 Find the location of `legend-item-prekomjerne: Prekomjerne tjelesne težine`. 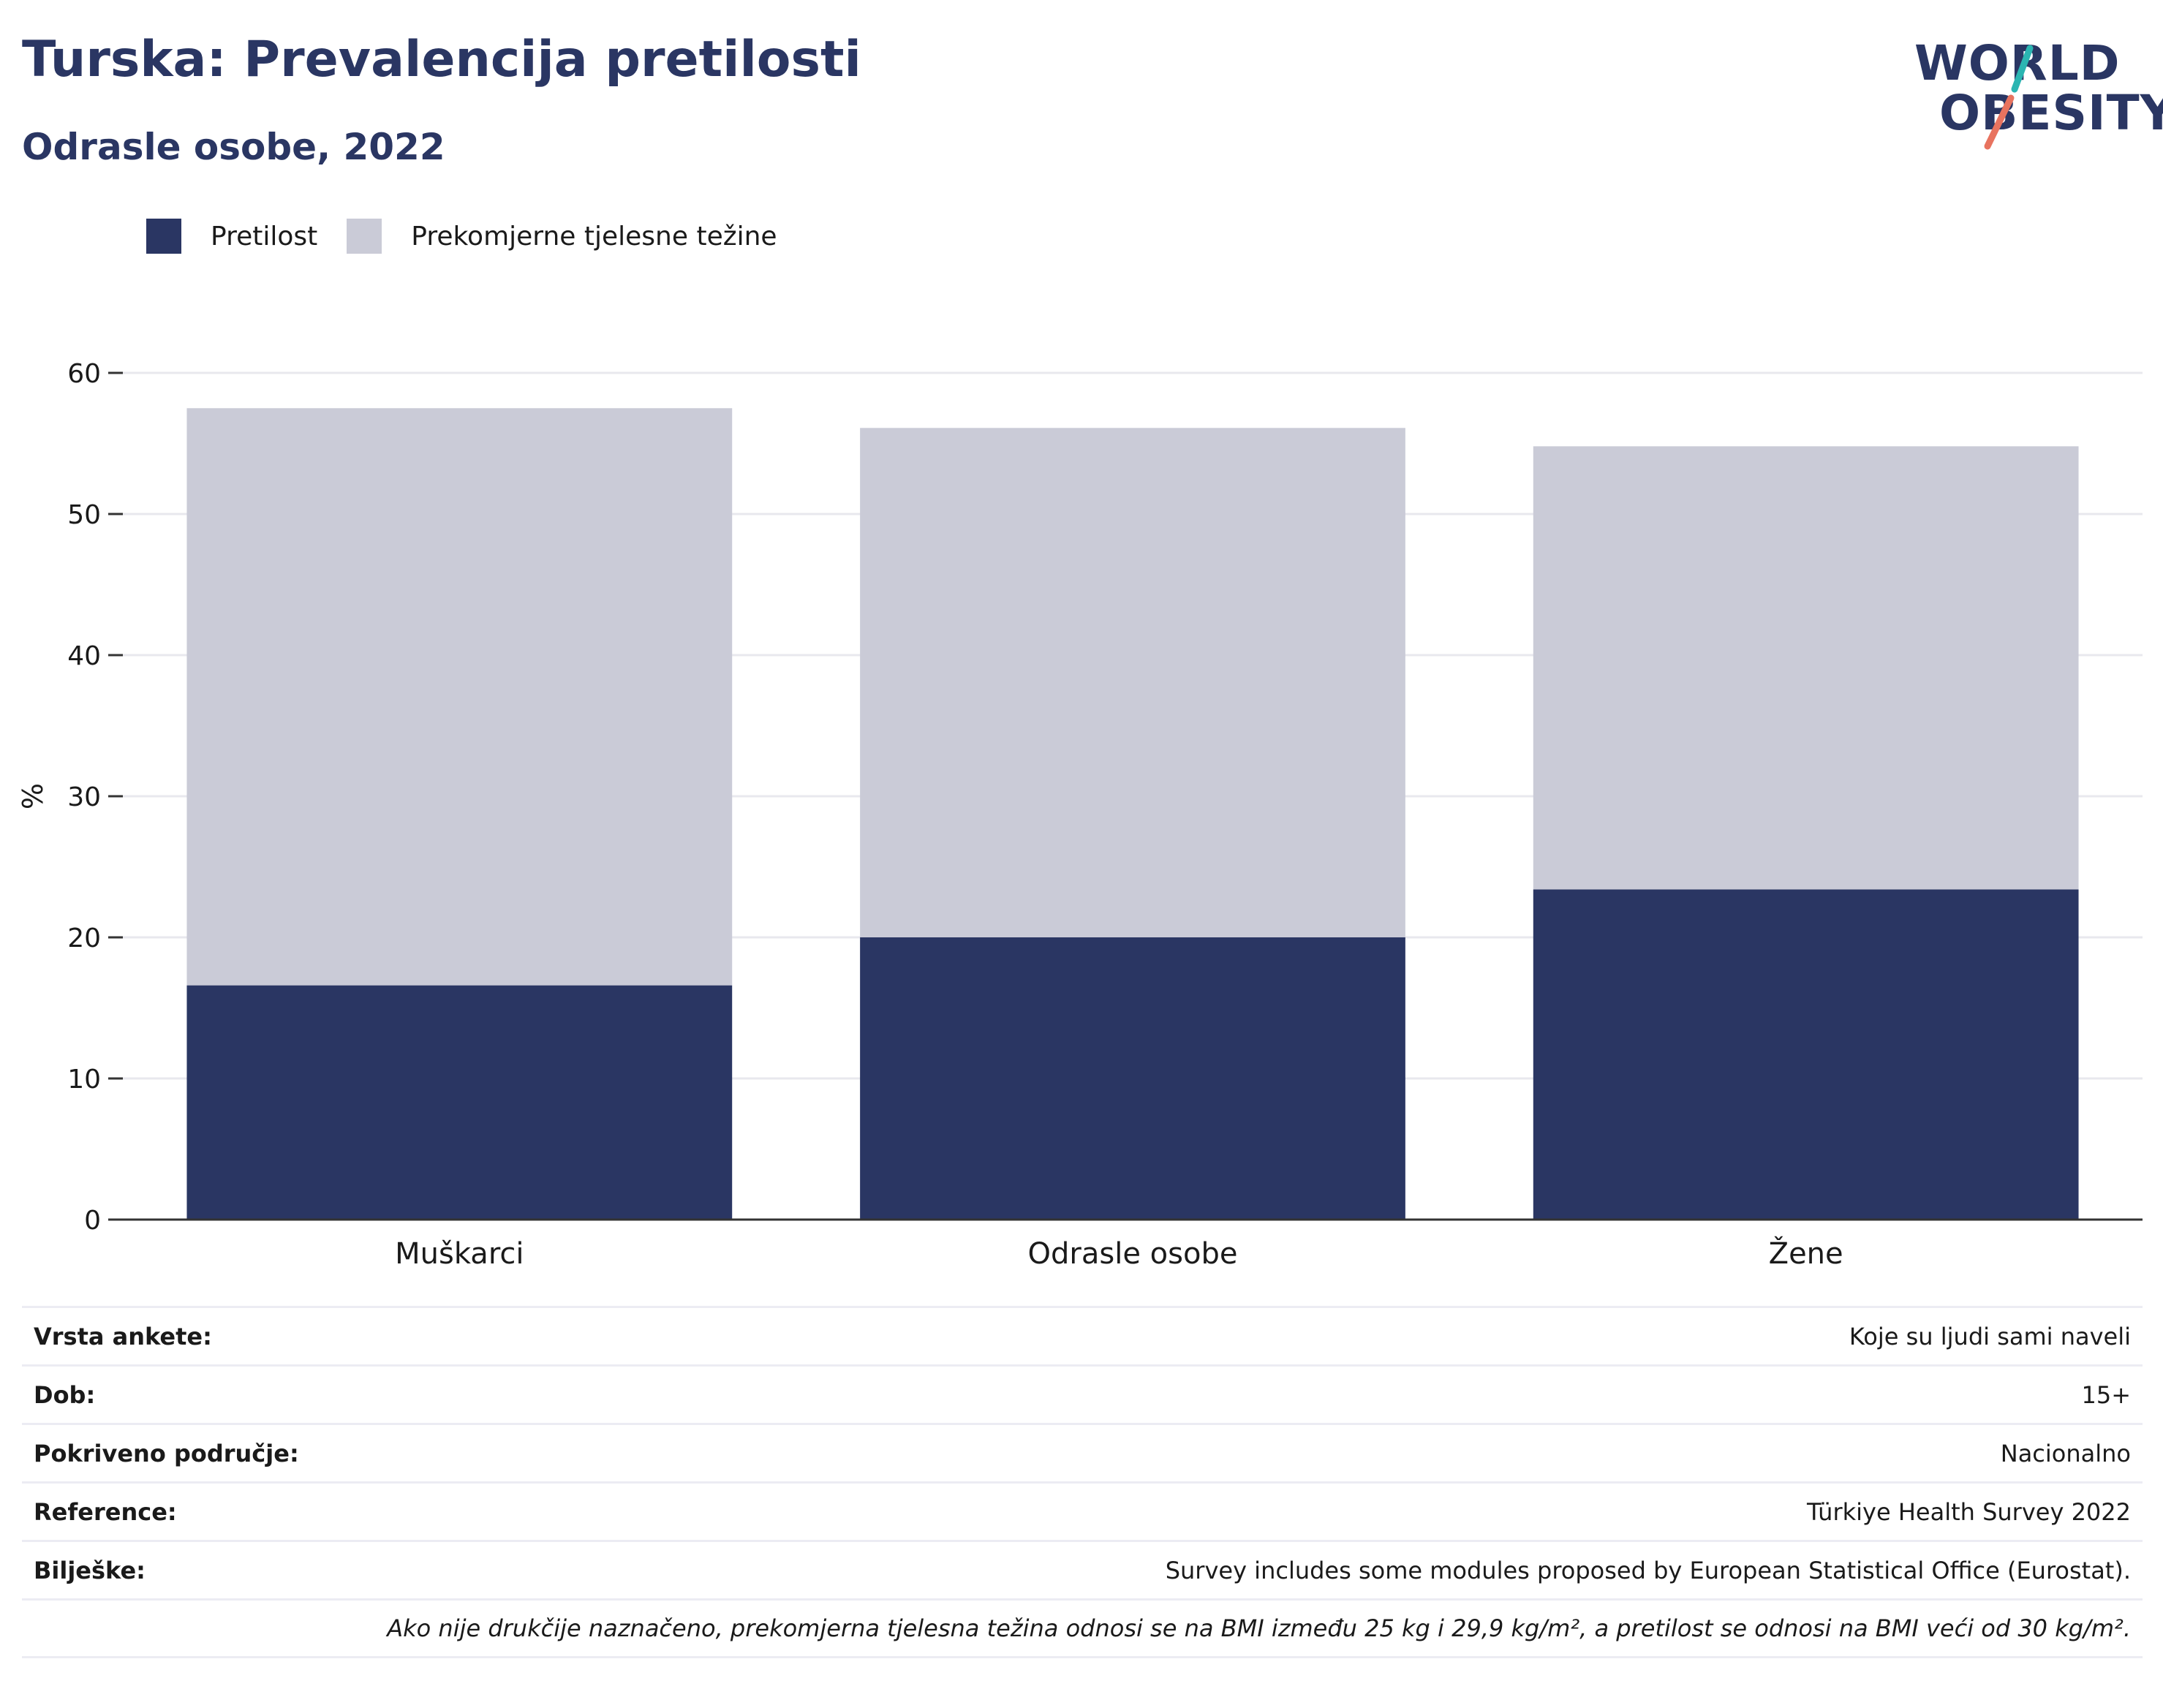

legend-item-prekomjerne: Prekomjerne tjelesne težine is located at coordinates (562, 236).